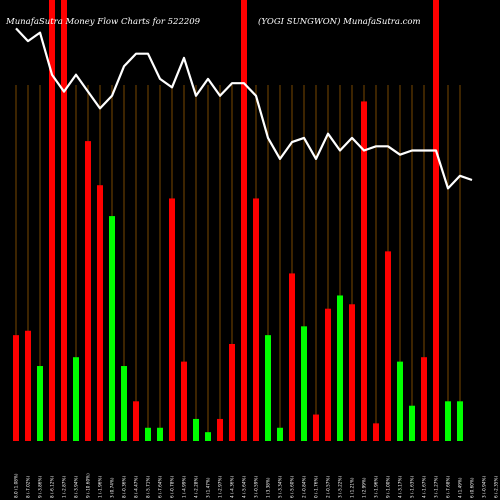  What do you see at coordinates (124, 487) in the screenshot?
I see `x-tick-label: 8 (-0.36%)` at bounding box center [124, 487].